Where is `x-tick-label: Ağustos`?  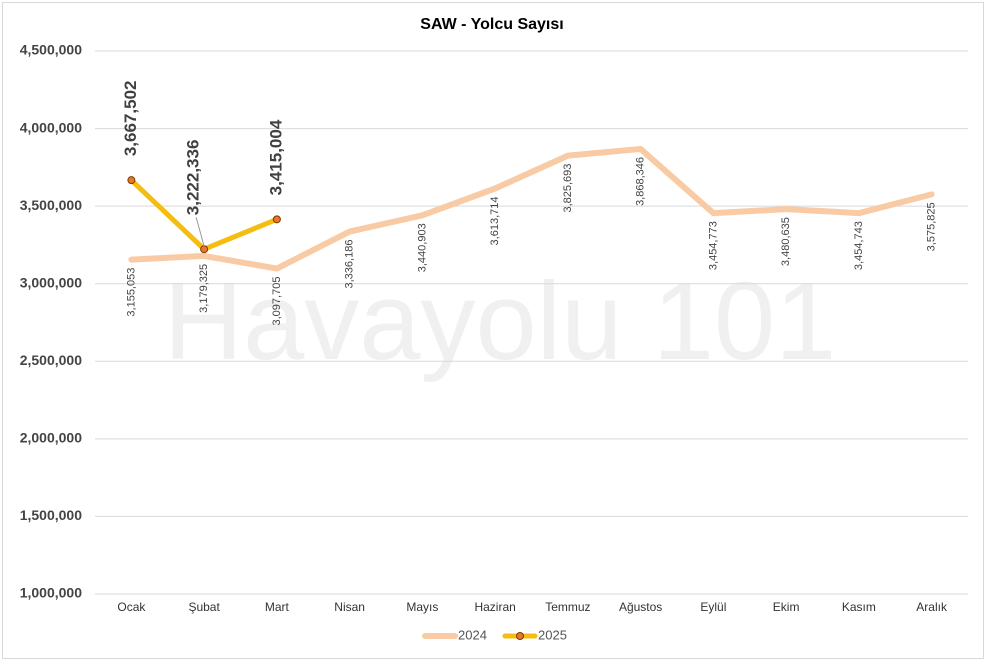
x-tick-label: Ağustos is located at coordinates (640, 607).